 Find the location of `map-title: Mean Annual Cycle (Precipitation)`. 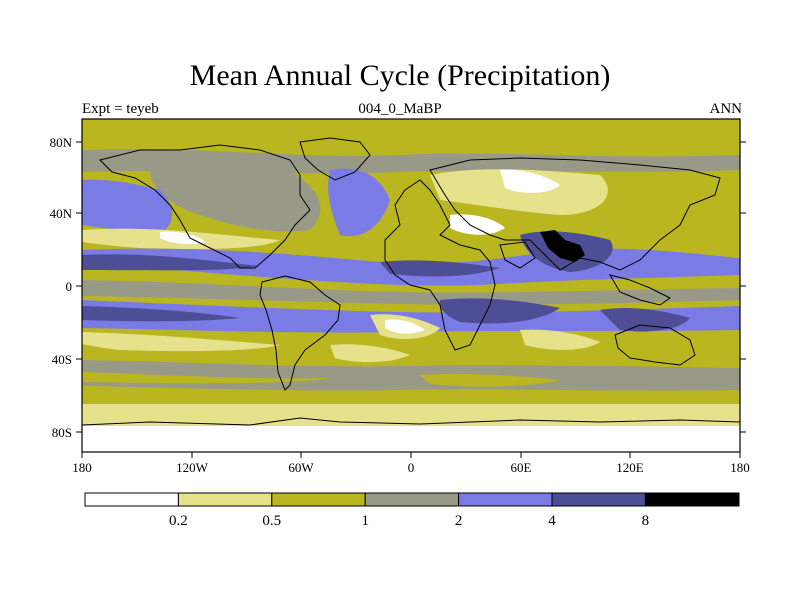

map-title: Mean Annual Cycle (Precipitation) is located at coordinates (400, 75).